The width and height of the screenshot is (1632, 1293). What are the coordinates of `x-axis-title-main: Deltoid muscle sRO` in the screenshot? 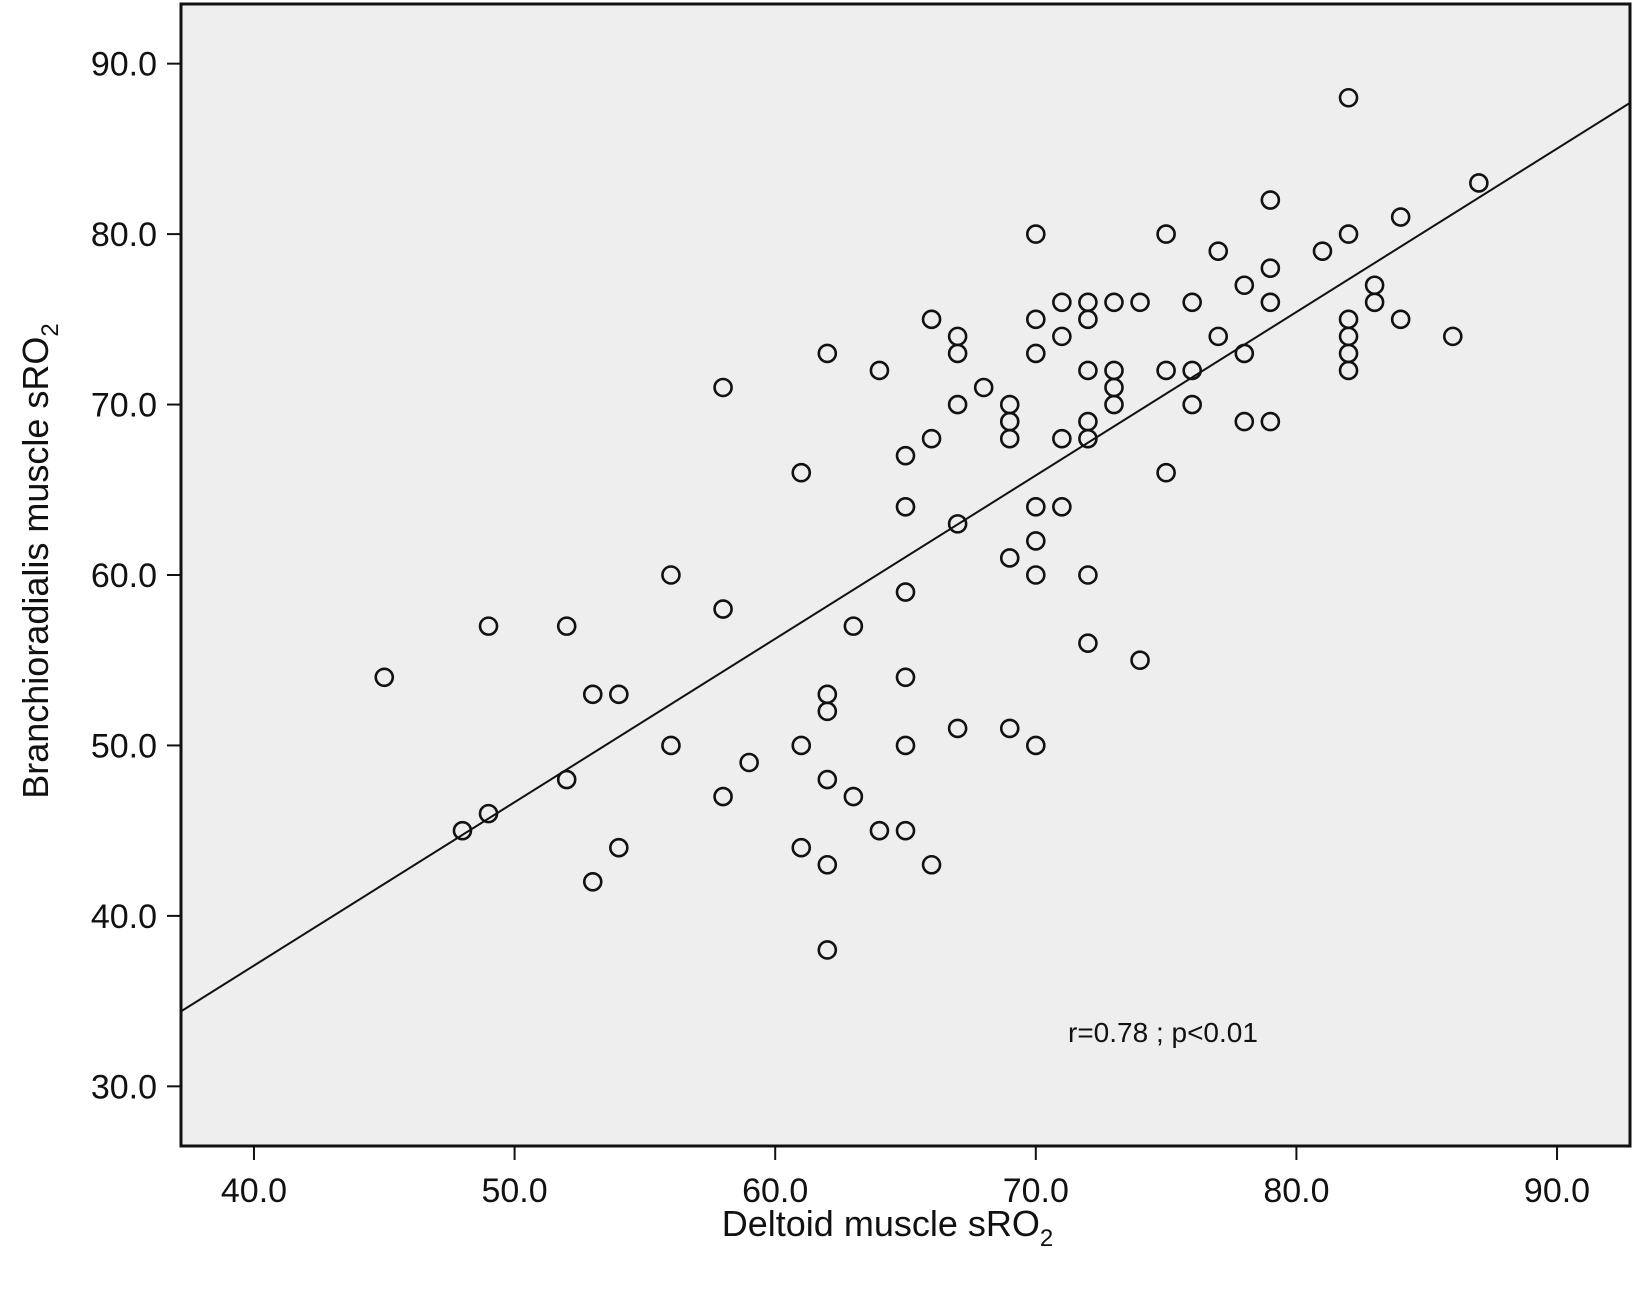 It's located at (881, 1223).